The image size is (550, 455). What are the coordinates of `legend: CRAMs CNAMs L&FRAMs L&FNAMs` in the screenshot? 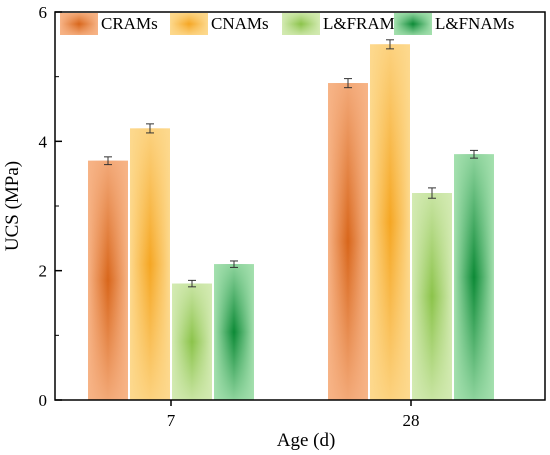 It's located at (287, 24).